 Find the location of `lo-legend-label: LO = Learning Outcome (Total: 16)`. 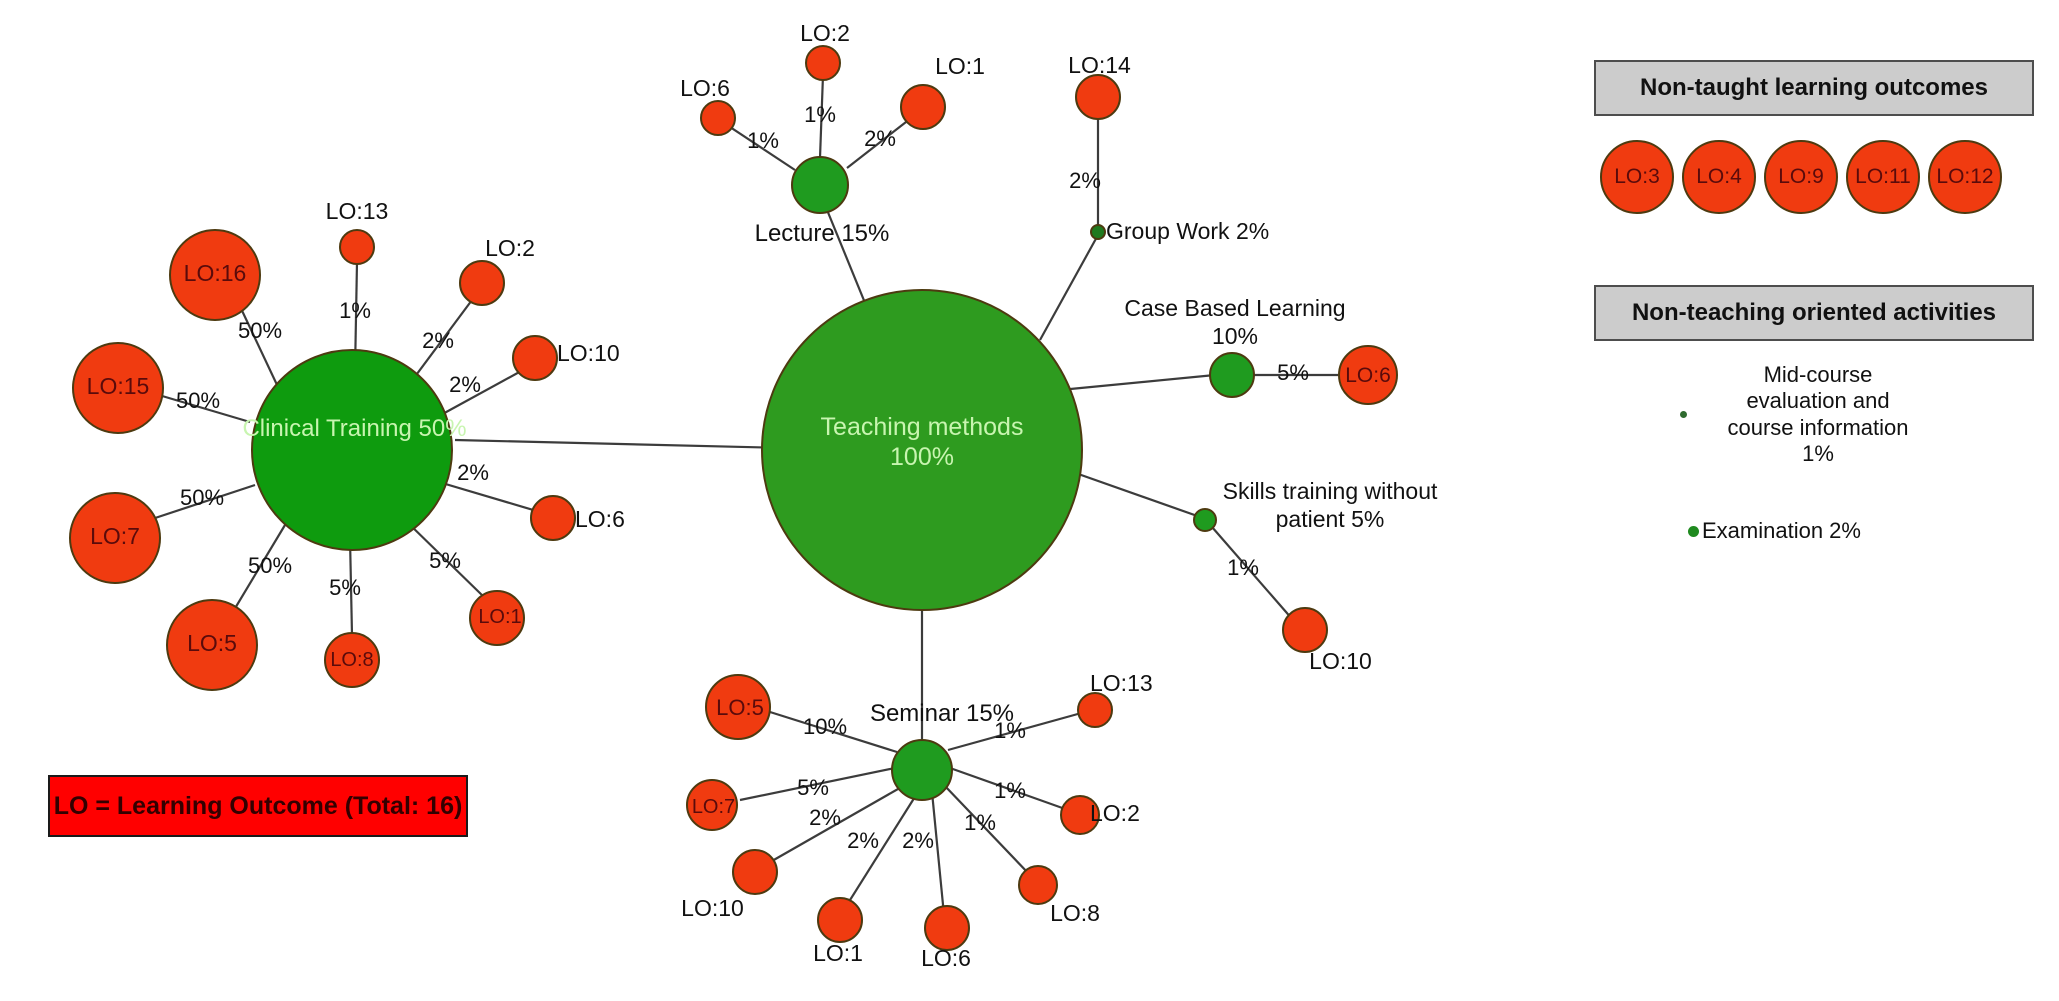

lo-legend-label: LO = Learning Outcome (Total: 16) is located at coordinates (258, 805).